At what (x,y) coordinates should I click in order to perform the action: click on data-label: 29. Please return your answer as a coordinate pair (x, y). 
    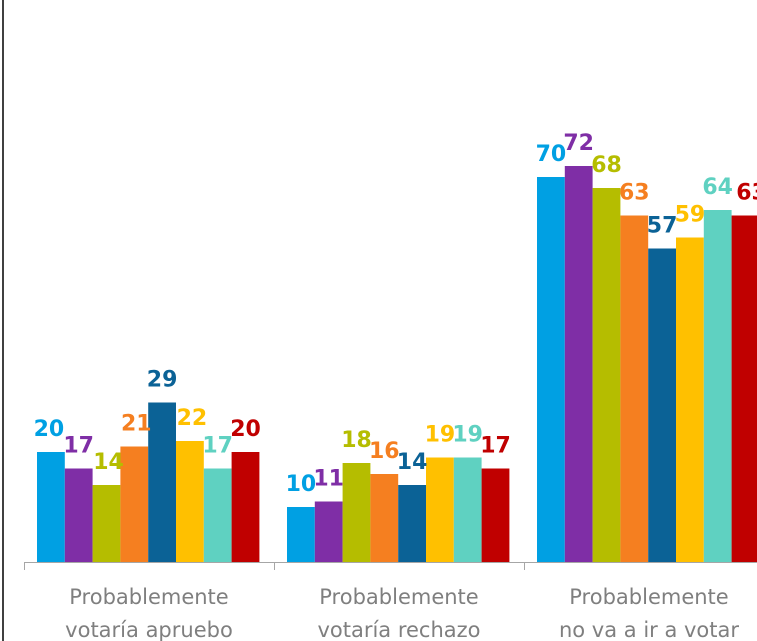
    Looking at the image, I should click on (162, 380).